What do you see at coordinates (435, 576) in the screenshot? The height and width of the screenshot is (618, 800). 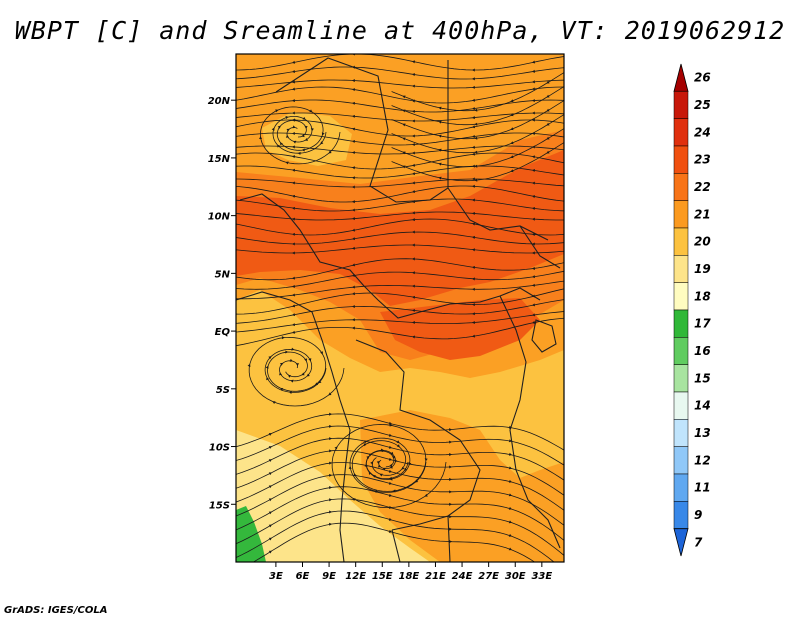 I see `lon-tick-label: 21E` at bounding box center [435, 576].